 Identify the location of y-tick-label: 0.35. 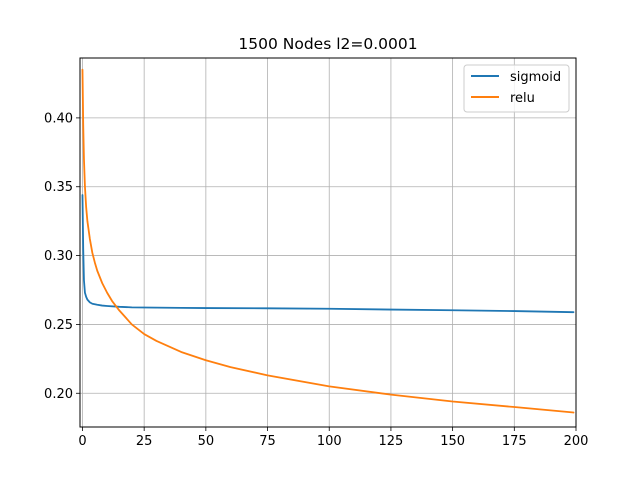
(58, 187).